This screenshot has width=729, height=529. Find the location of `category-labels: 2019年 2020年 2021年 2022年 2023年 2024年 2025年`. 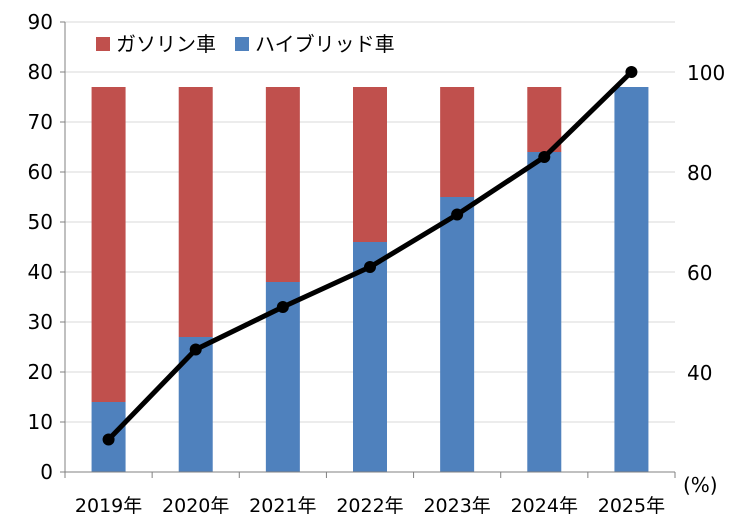

category-labels: 2019年 2020年 2021年 2022年 2023年 2024年 2025年 is located at coordinates (370, 506).